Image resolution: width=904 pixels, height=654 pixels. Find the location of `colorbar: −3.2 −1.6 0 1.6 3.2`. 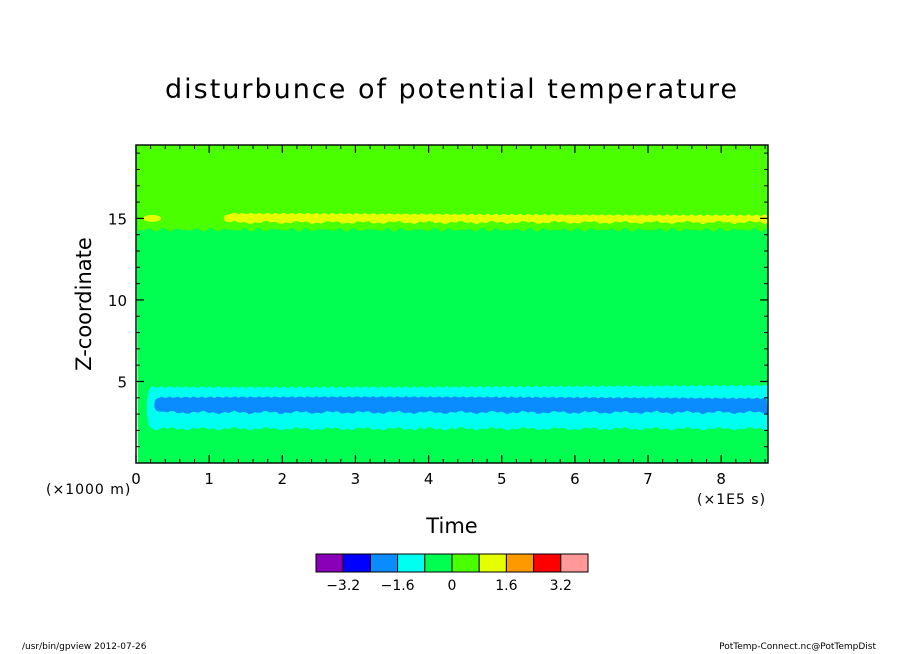

colorbar: −3.2 −1.6 0 1.6 3.2 is located at coordinates (452, 573).